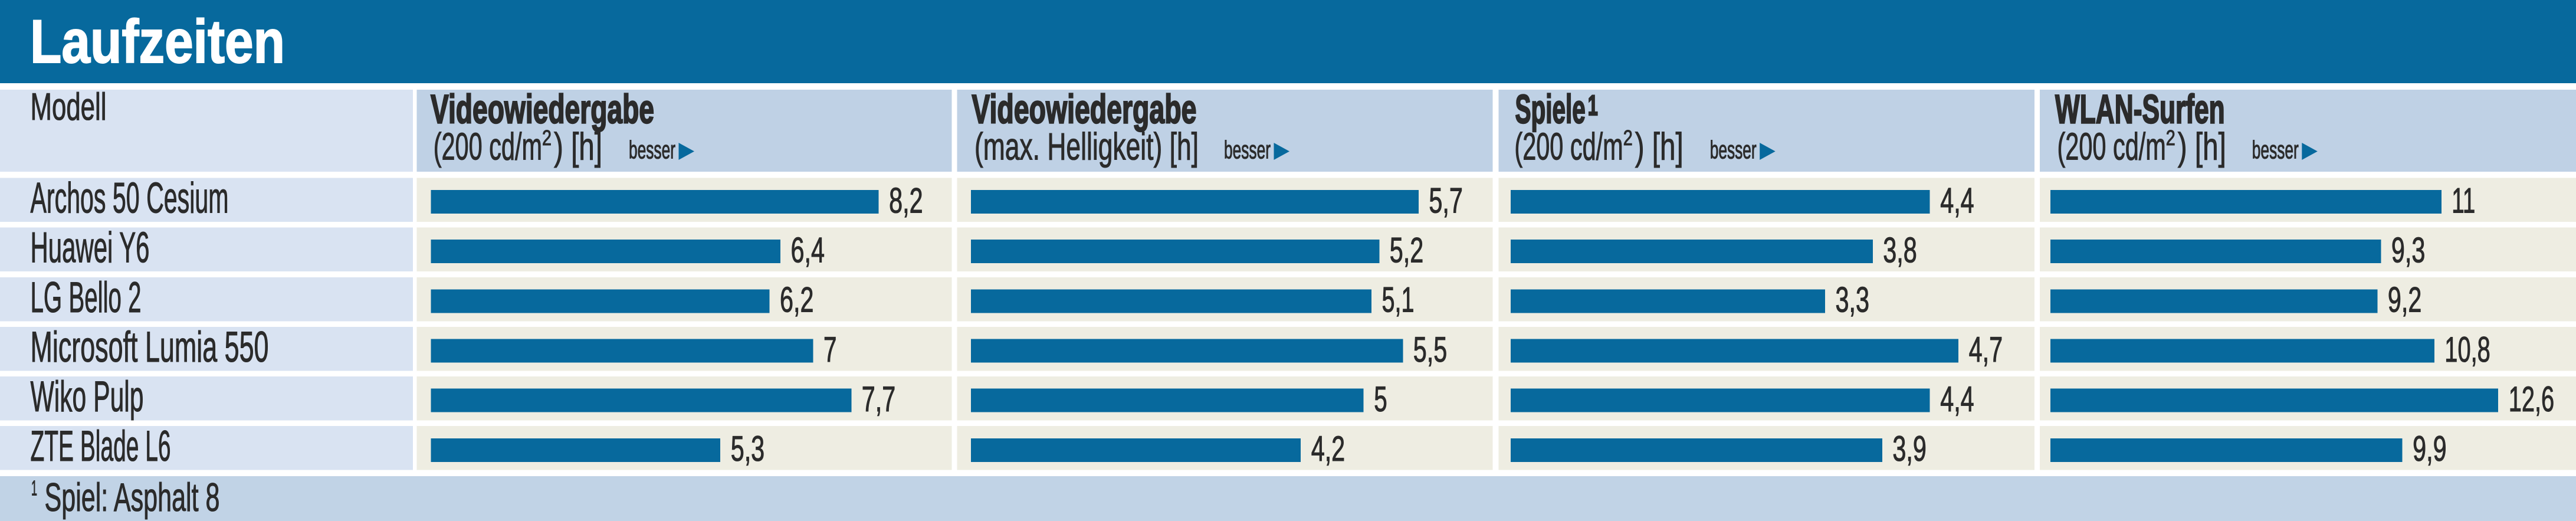 This screenshot has width=2576, height=521. Describe the element at coordinates (2463, 200) in the screenshot. I see `svg-text: 11` at that location.